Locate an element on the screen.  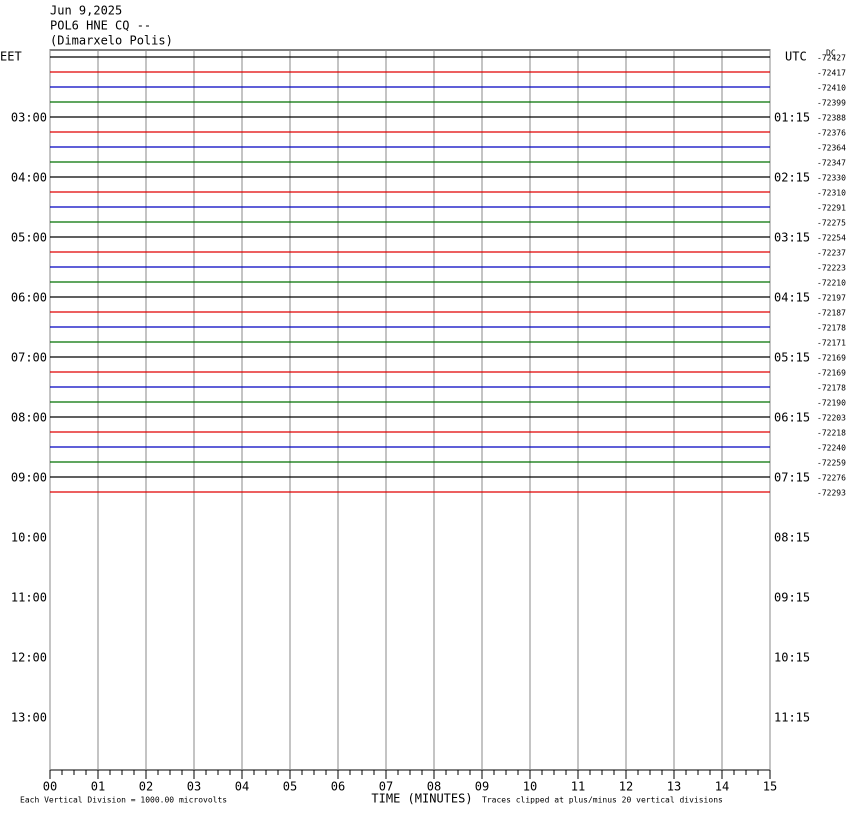
dc-offset: -72197 is located at coordinates (831, 298).